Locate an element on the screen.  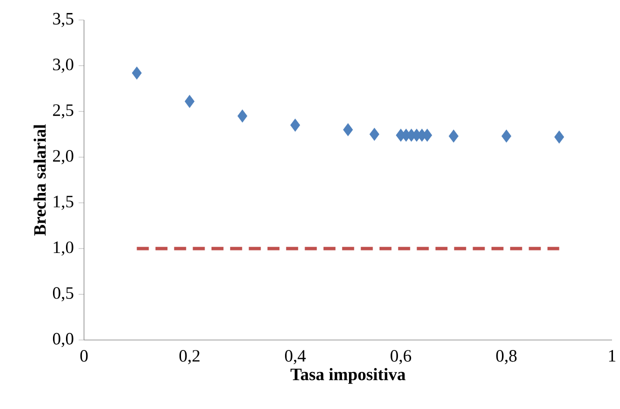
x-axis-title: Tasa impositiva is located at coordinates (348, 376).